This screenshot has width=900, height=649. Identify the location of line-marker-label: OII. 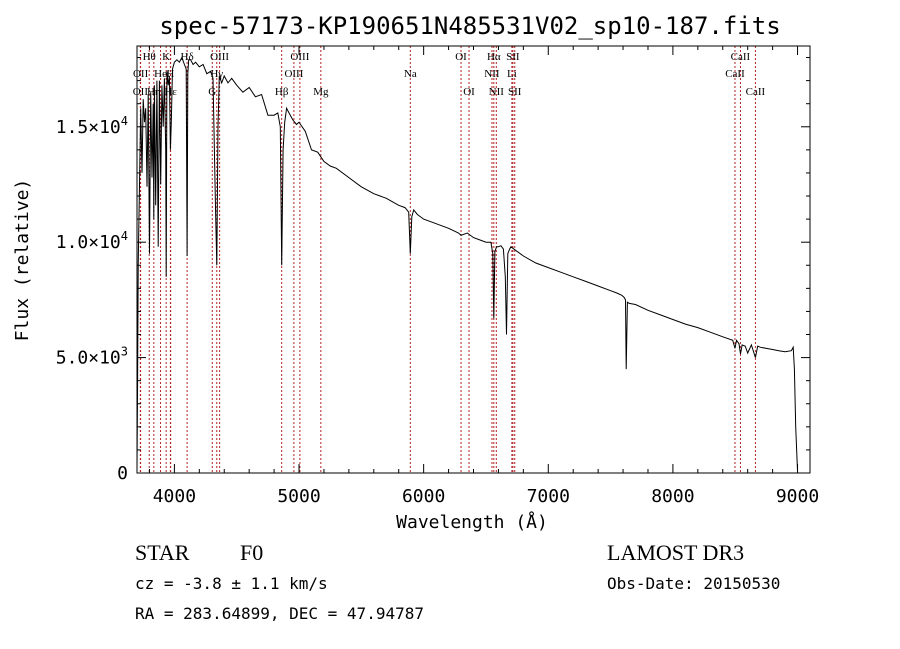
(141, 74).